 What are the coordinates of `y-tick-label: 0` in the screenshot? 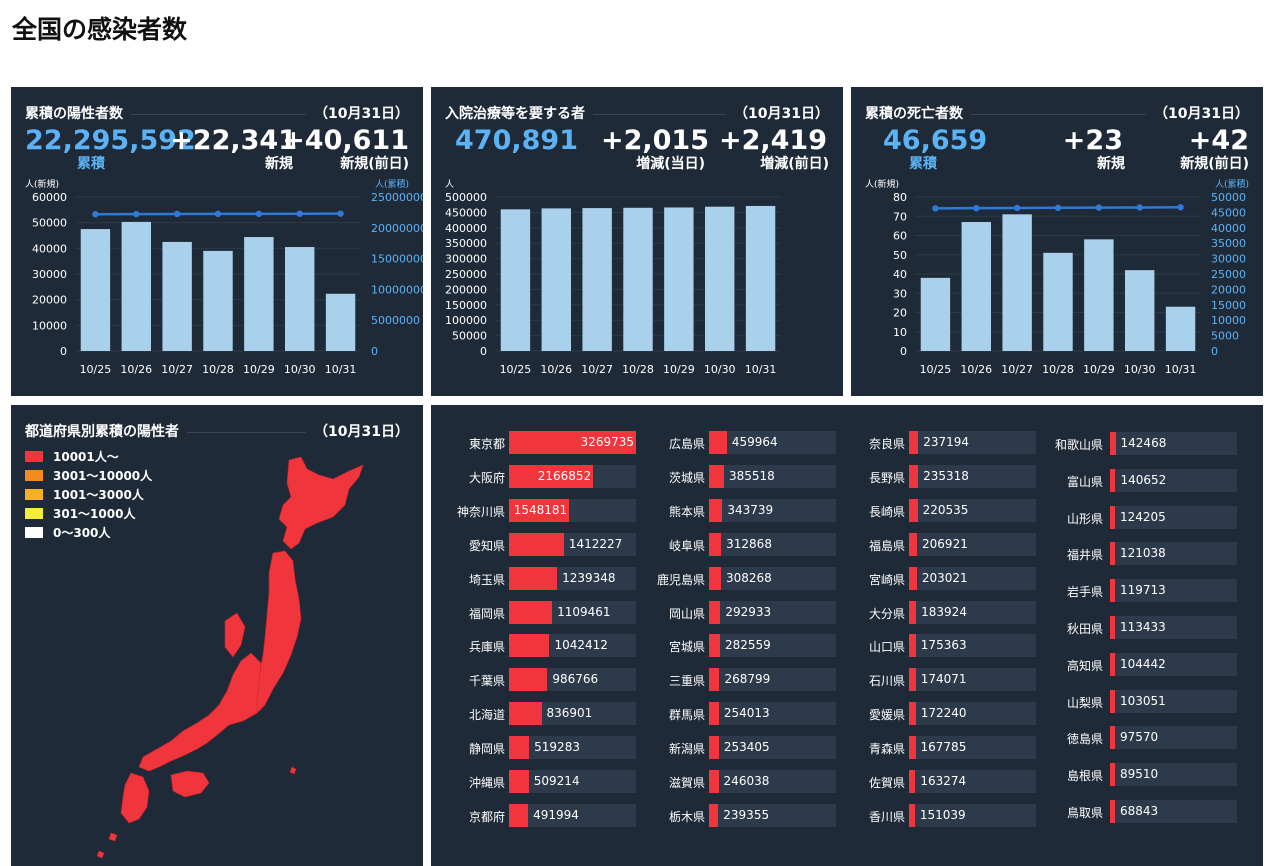 It's located at (483, 351).